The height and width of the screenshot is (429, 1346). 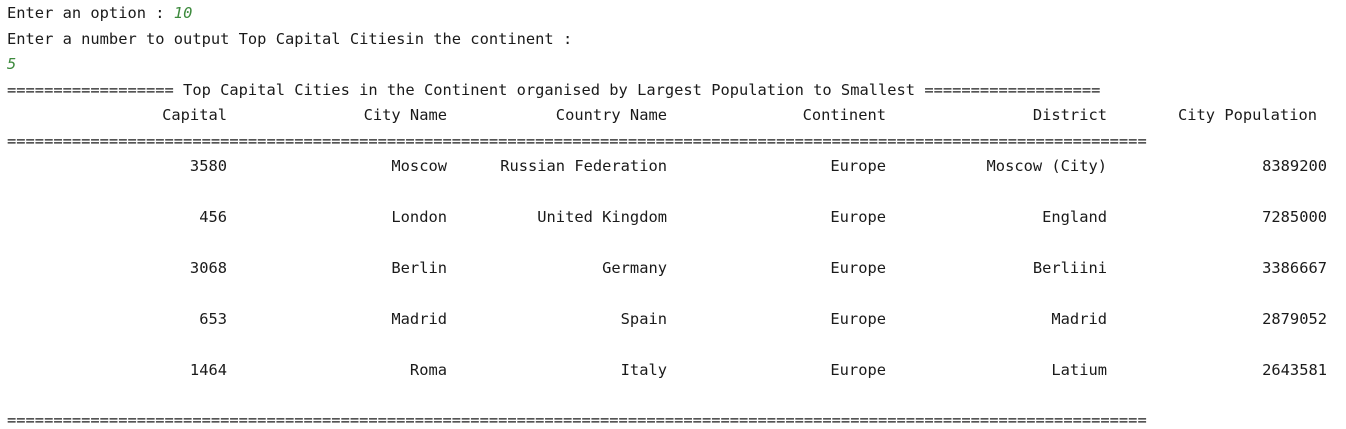 I want to click on cell-city-name: London, so click(x=419, y=217).